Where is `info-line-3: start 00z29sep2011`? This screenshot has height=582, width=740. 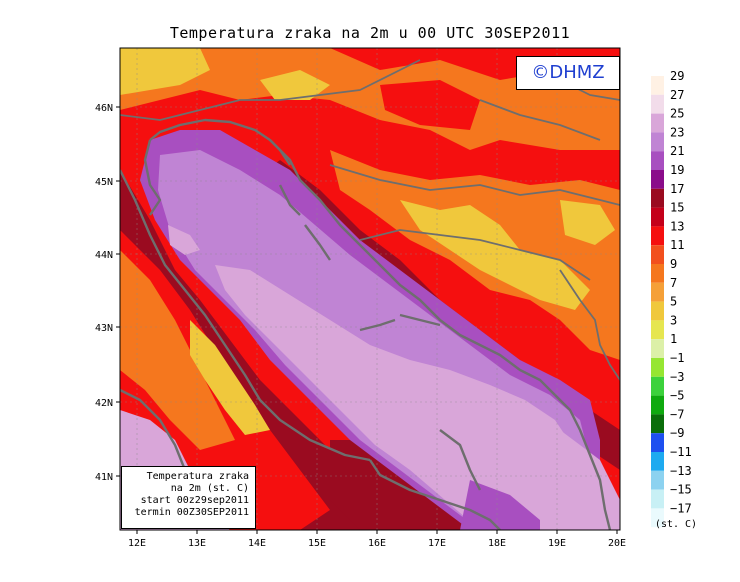
info-line-3: start 00z29sep2011 is located at coordinates (194, 500).